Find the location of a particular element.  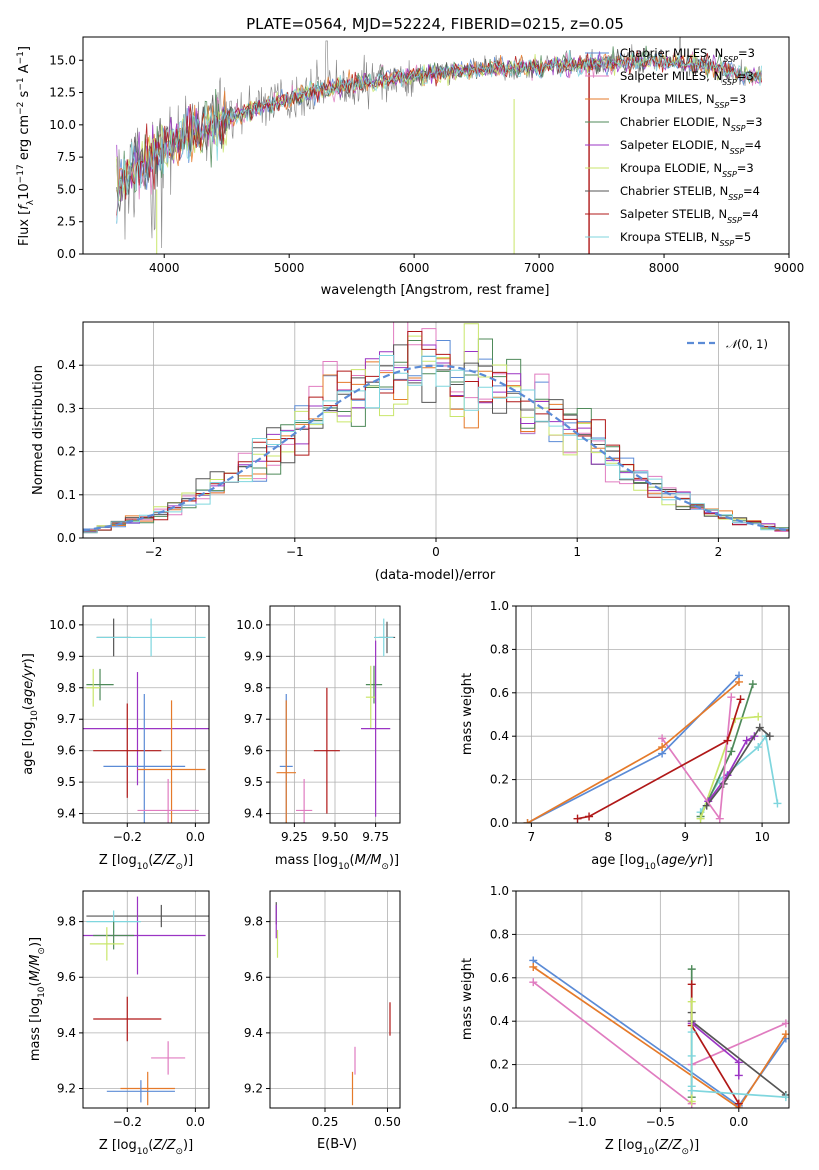

x-tick-label: −2 is located at coordinates (154, 552).